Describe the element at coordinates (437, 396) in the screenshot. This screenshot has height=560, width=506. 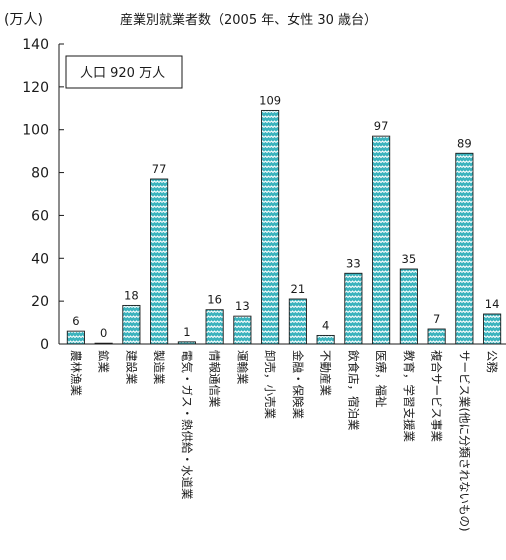
I see `category-label: 複合サービス事業` at that location.